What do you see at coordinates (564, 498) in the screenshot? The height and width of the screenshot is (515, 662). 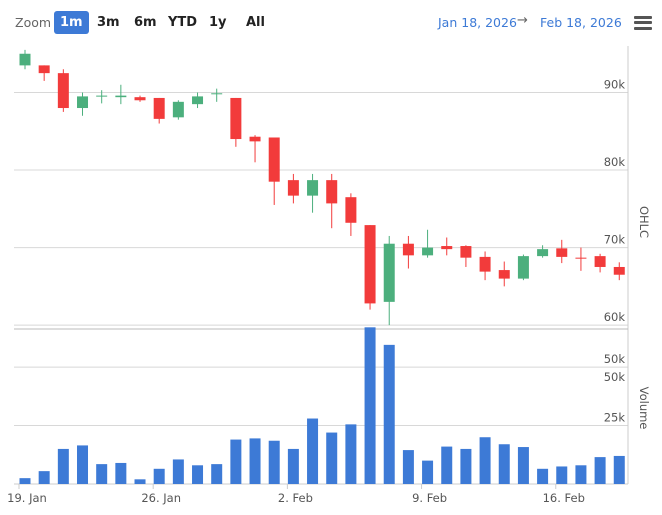 I see `x-tick-label: 16. Feb` at bounding box center [564, 498].